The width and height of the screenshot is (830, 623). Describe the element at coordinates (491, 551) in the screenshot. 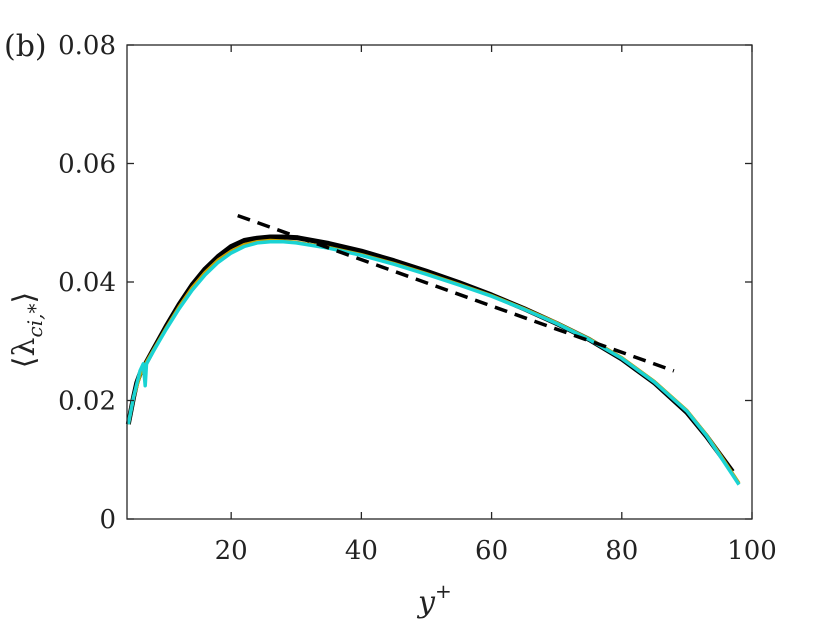

I see `x-tick-label: 60` at that location.